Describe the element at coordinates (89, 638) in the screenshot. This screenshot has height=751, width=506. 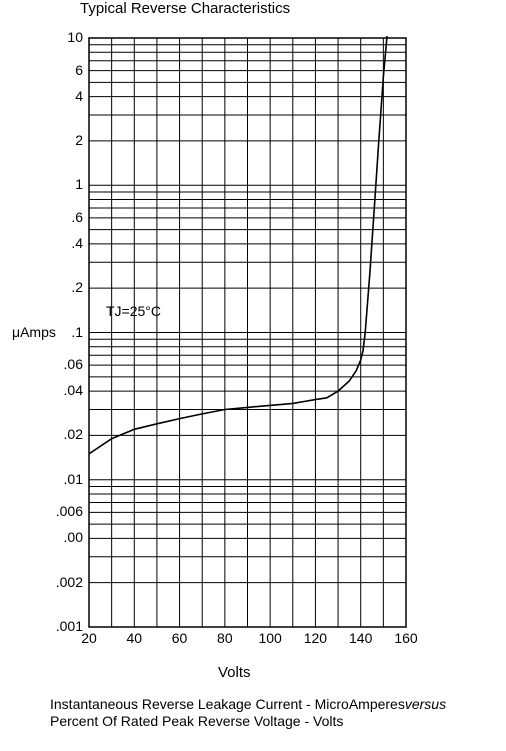
I see `x-tick-label: 20` at that location.